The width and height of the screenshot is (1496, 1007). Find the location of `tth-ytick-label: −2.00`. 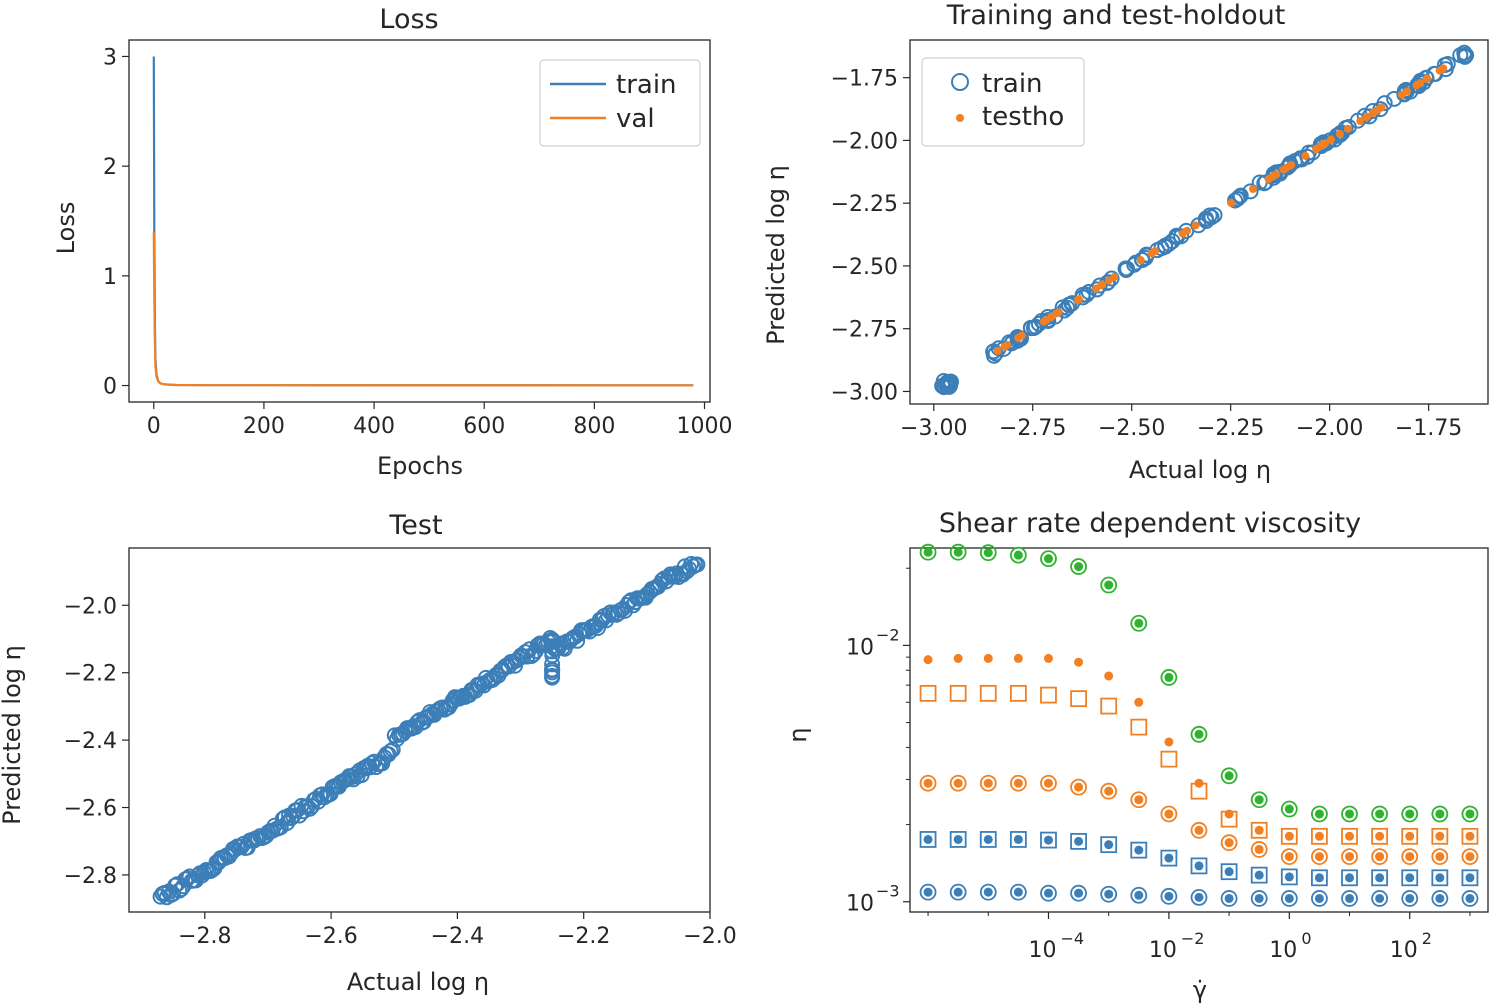

tth-ytick-label: −2.00 is located at coordinates (864, 141).